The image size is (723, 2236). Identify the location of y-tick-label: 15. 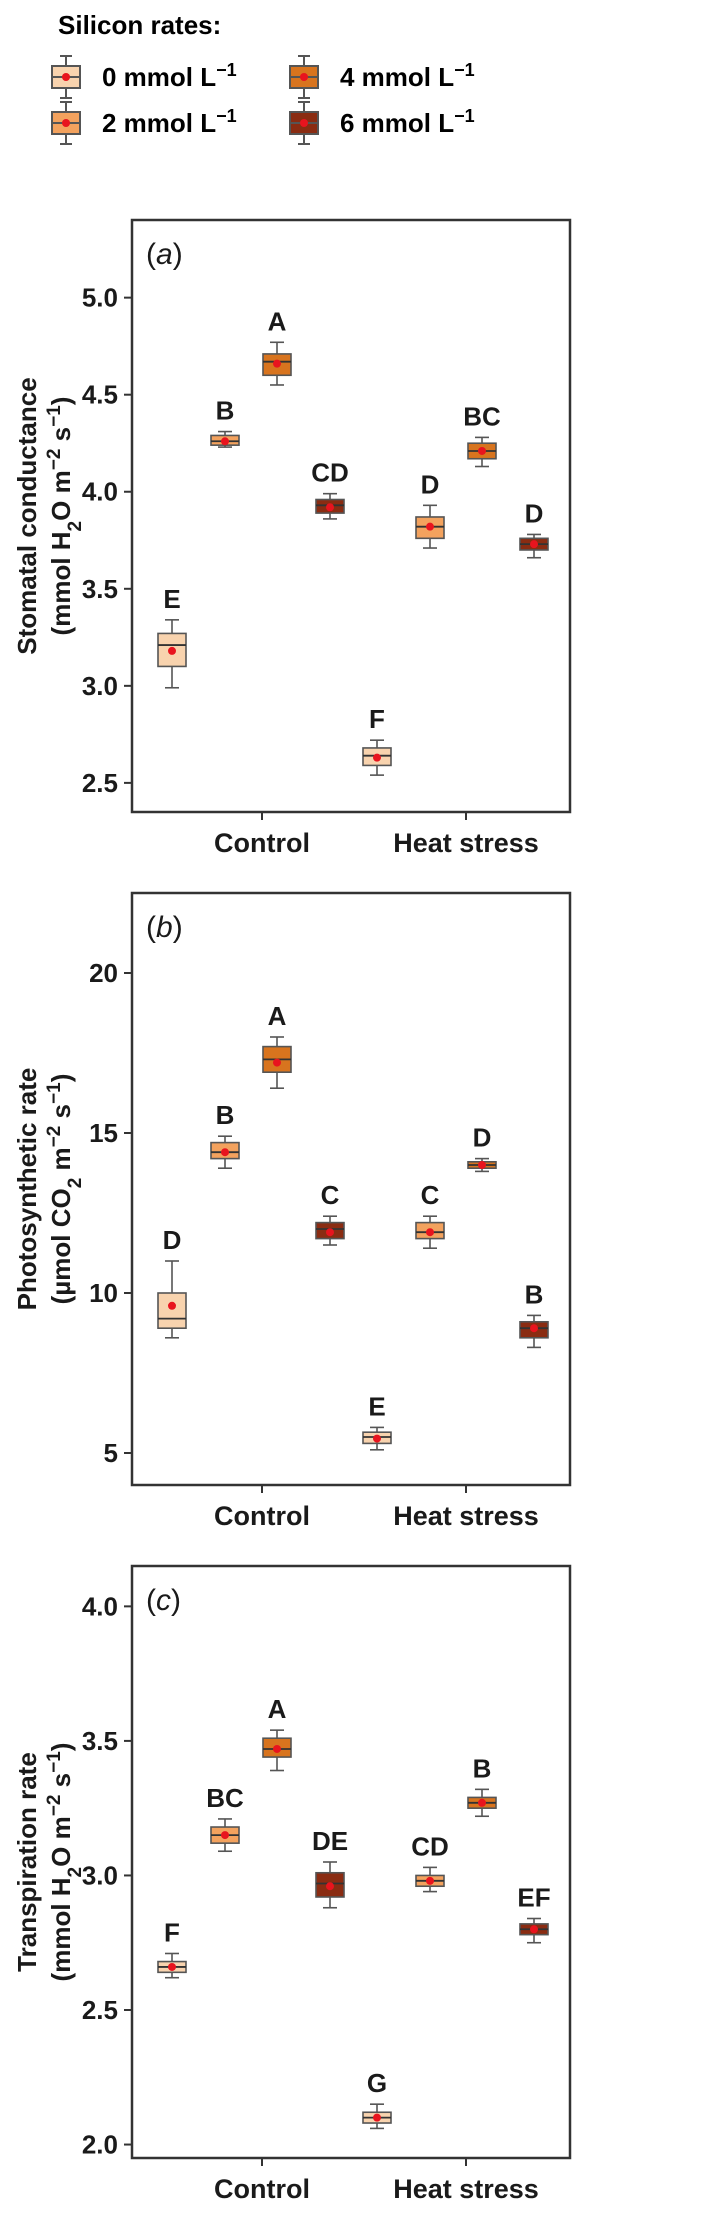
(103, 1133).